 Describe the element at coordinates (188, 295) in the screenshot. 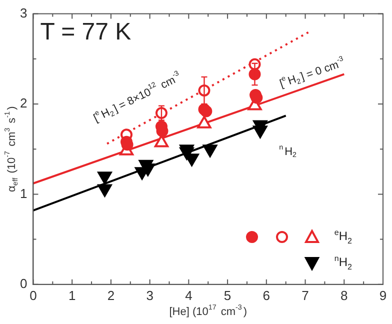

I see `x-tick-label: 4` at that location.